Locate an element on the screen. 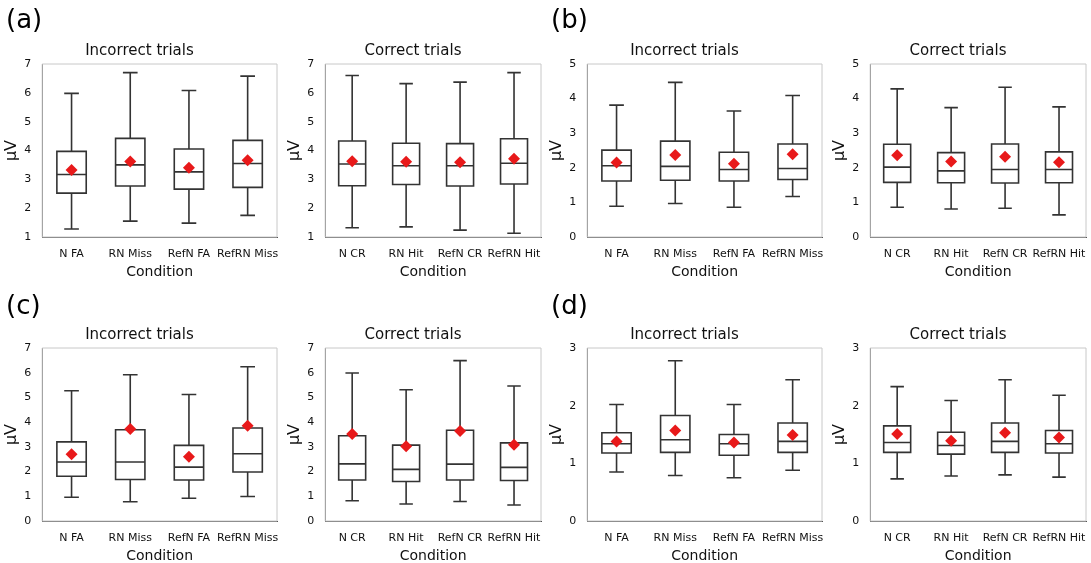  text: (b) is located at coordinates (569, 19).